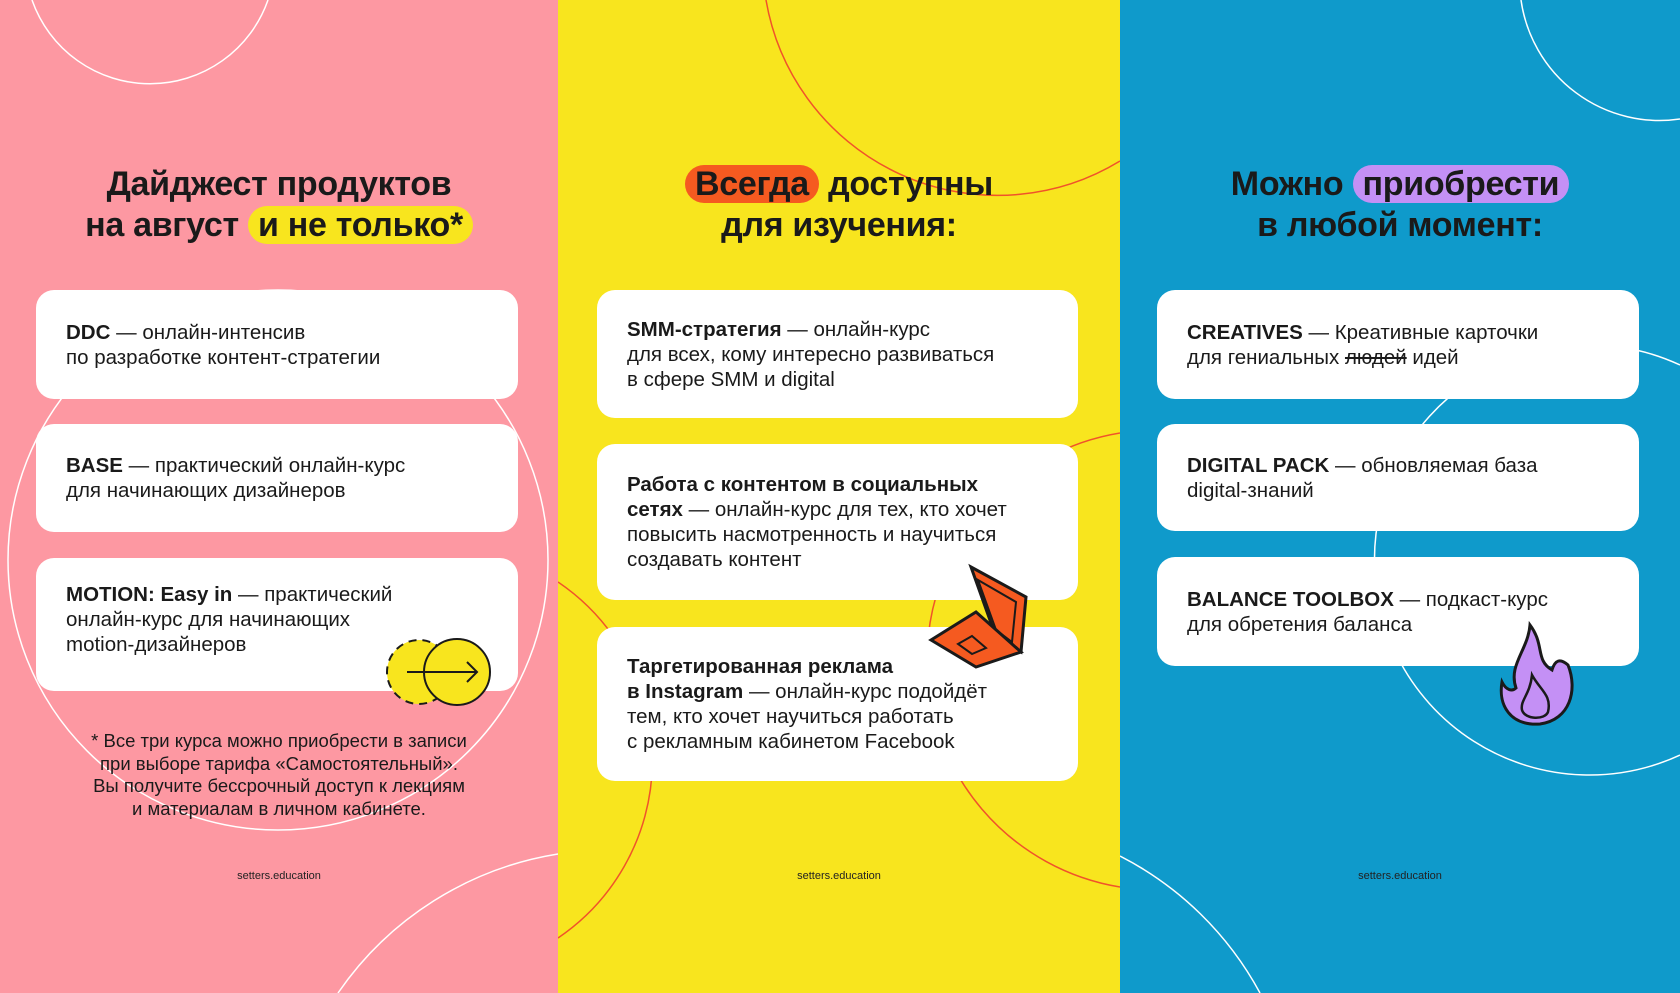  What do you see at coordinates (1536, 673) in the screenshot?
I see `fire-icon` at bounding box center [1536, 673].